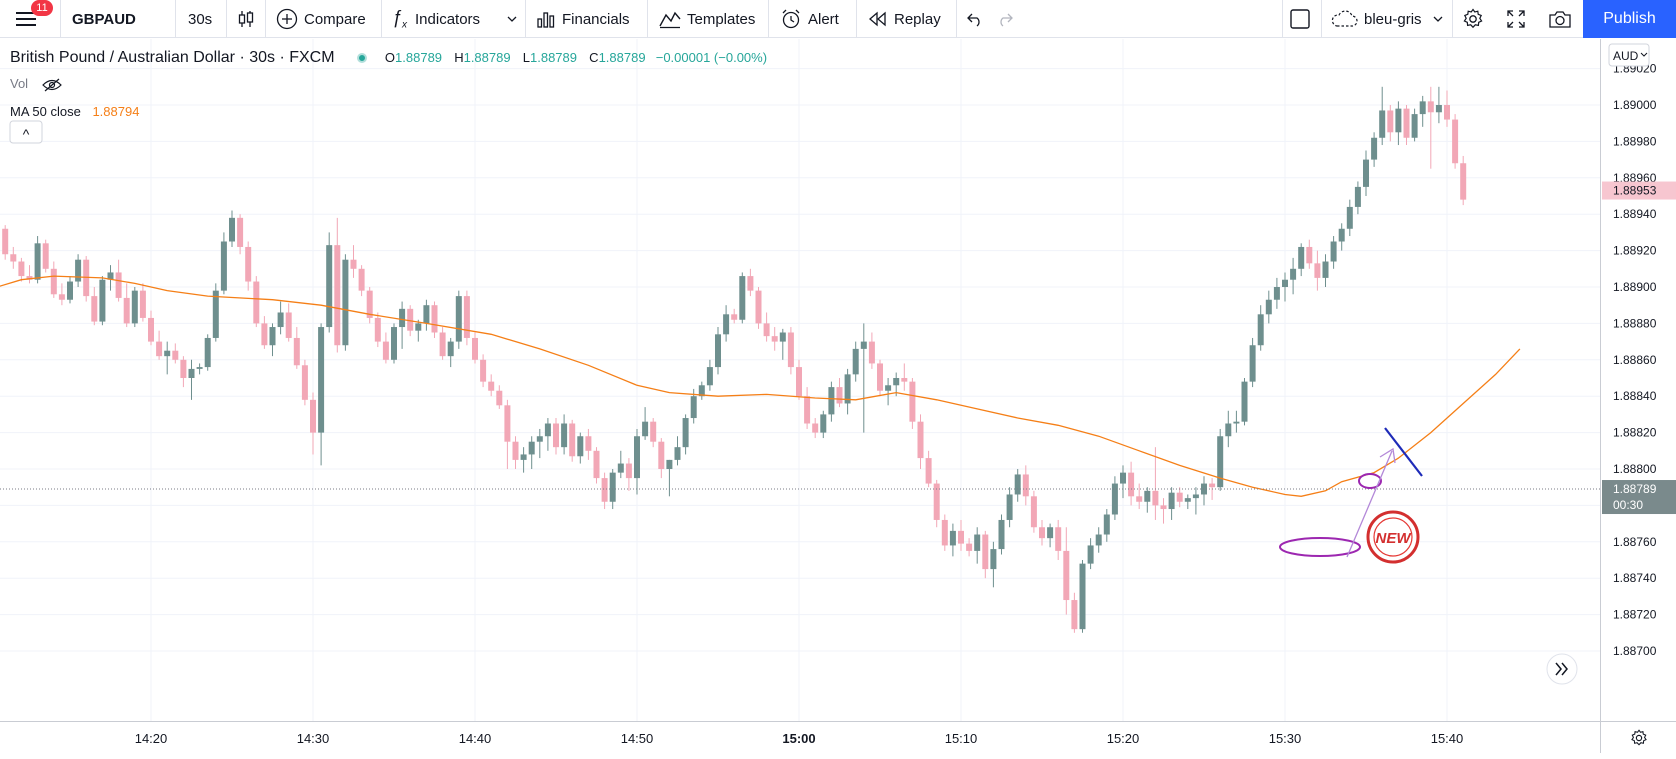 The height and width of the screenshot is (759, 1676). What do you see at coordinates (707, 19) in the screenshot?
I see `templates-button: Templates` at bounding box center [707, 19].